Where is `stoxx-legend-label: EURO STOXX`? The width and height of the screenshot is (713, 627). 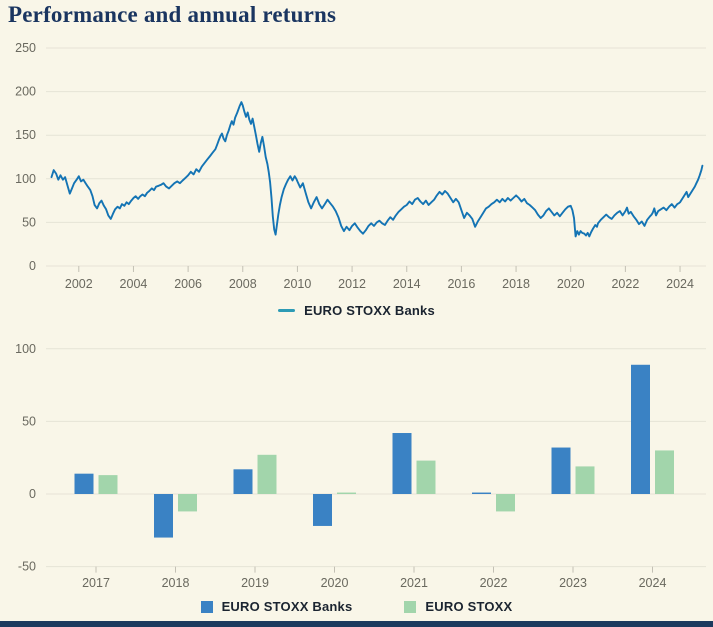 stoxx-legend-label: EURO STOXX is located at coordinates (469, 606).